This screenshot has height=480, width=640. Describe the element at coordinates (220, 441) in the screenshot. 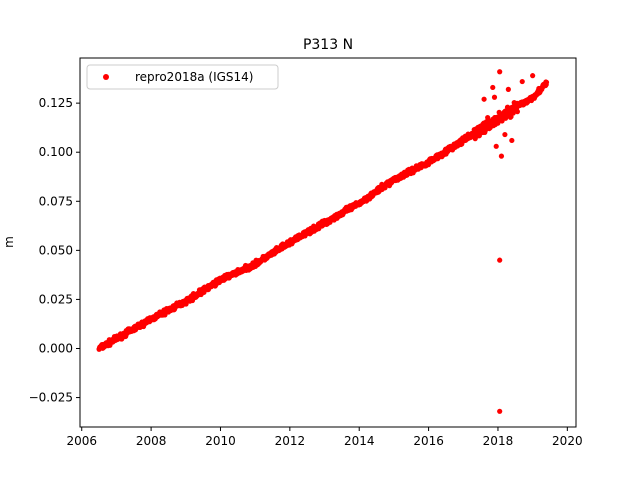

I see `x-tick-label: 2010` at that location.